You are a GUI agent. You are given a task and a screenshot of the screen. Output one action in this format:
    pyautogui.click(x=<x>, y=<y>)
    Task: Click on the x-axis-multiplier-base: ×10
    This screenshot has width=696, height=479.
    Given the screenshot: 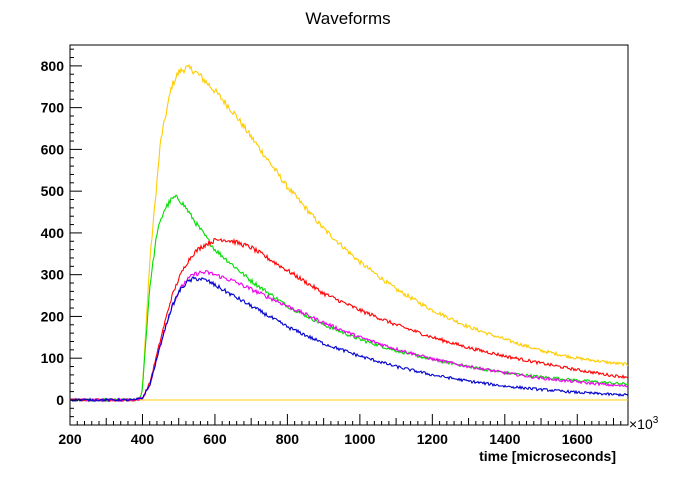 What is the action you would take?
    pyautogui.click(x=641, y=424)
    